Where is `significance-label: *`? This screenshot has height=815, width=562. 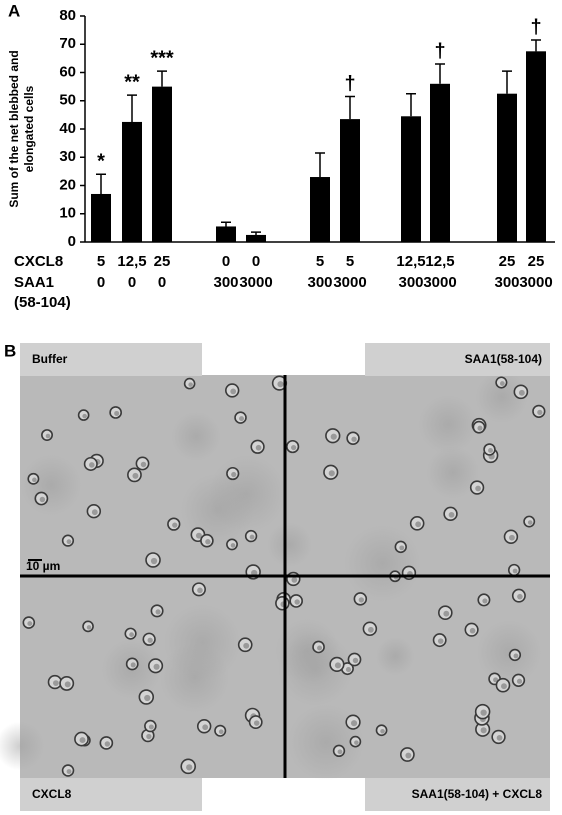
significance-label: * is located at coordinates (101, 161).